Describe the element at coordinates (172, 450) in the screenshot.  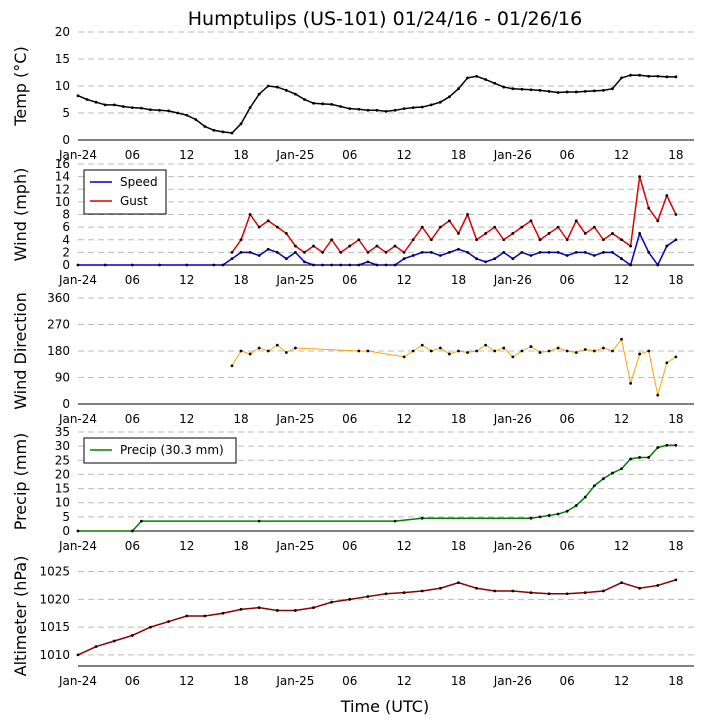
I see `precip-legend-label: Precip (30.3 mm)` at that location.